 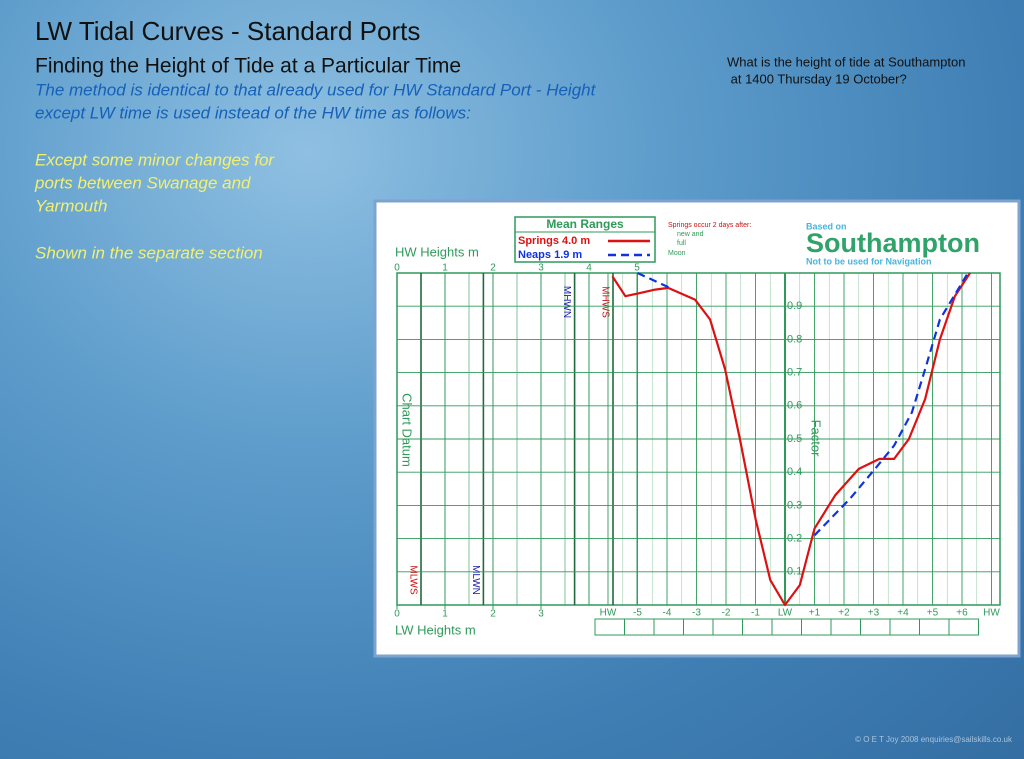 I want to click on note-line: Yarmouth, so click(x=71, y=205).